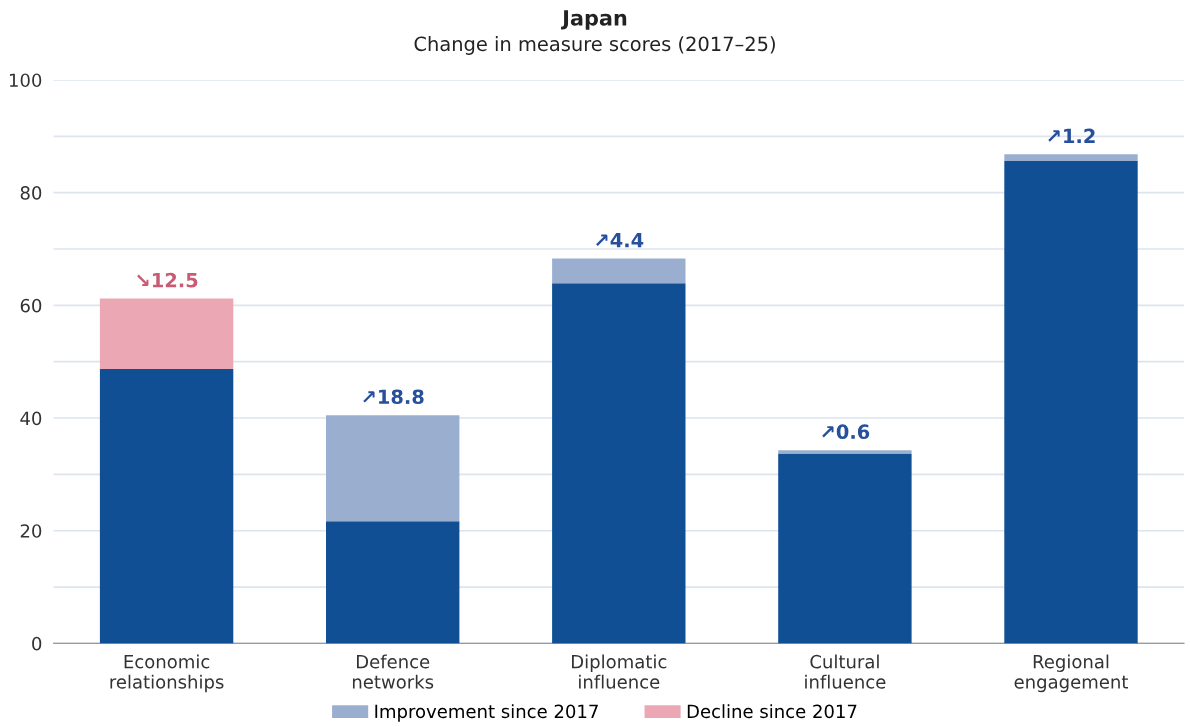 This screenshot has height=727, width=1190. What do you see at coordinates (25, 80) in the screenshot?
I see `y-tick-label: 100` at bounding box center [25, 80].